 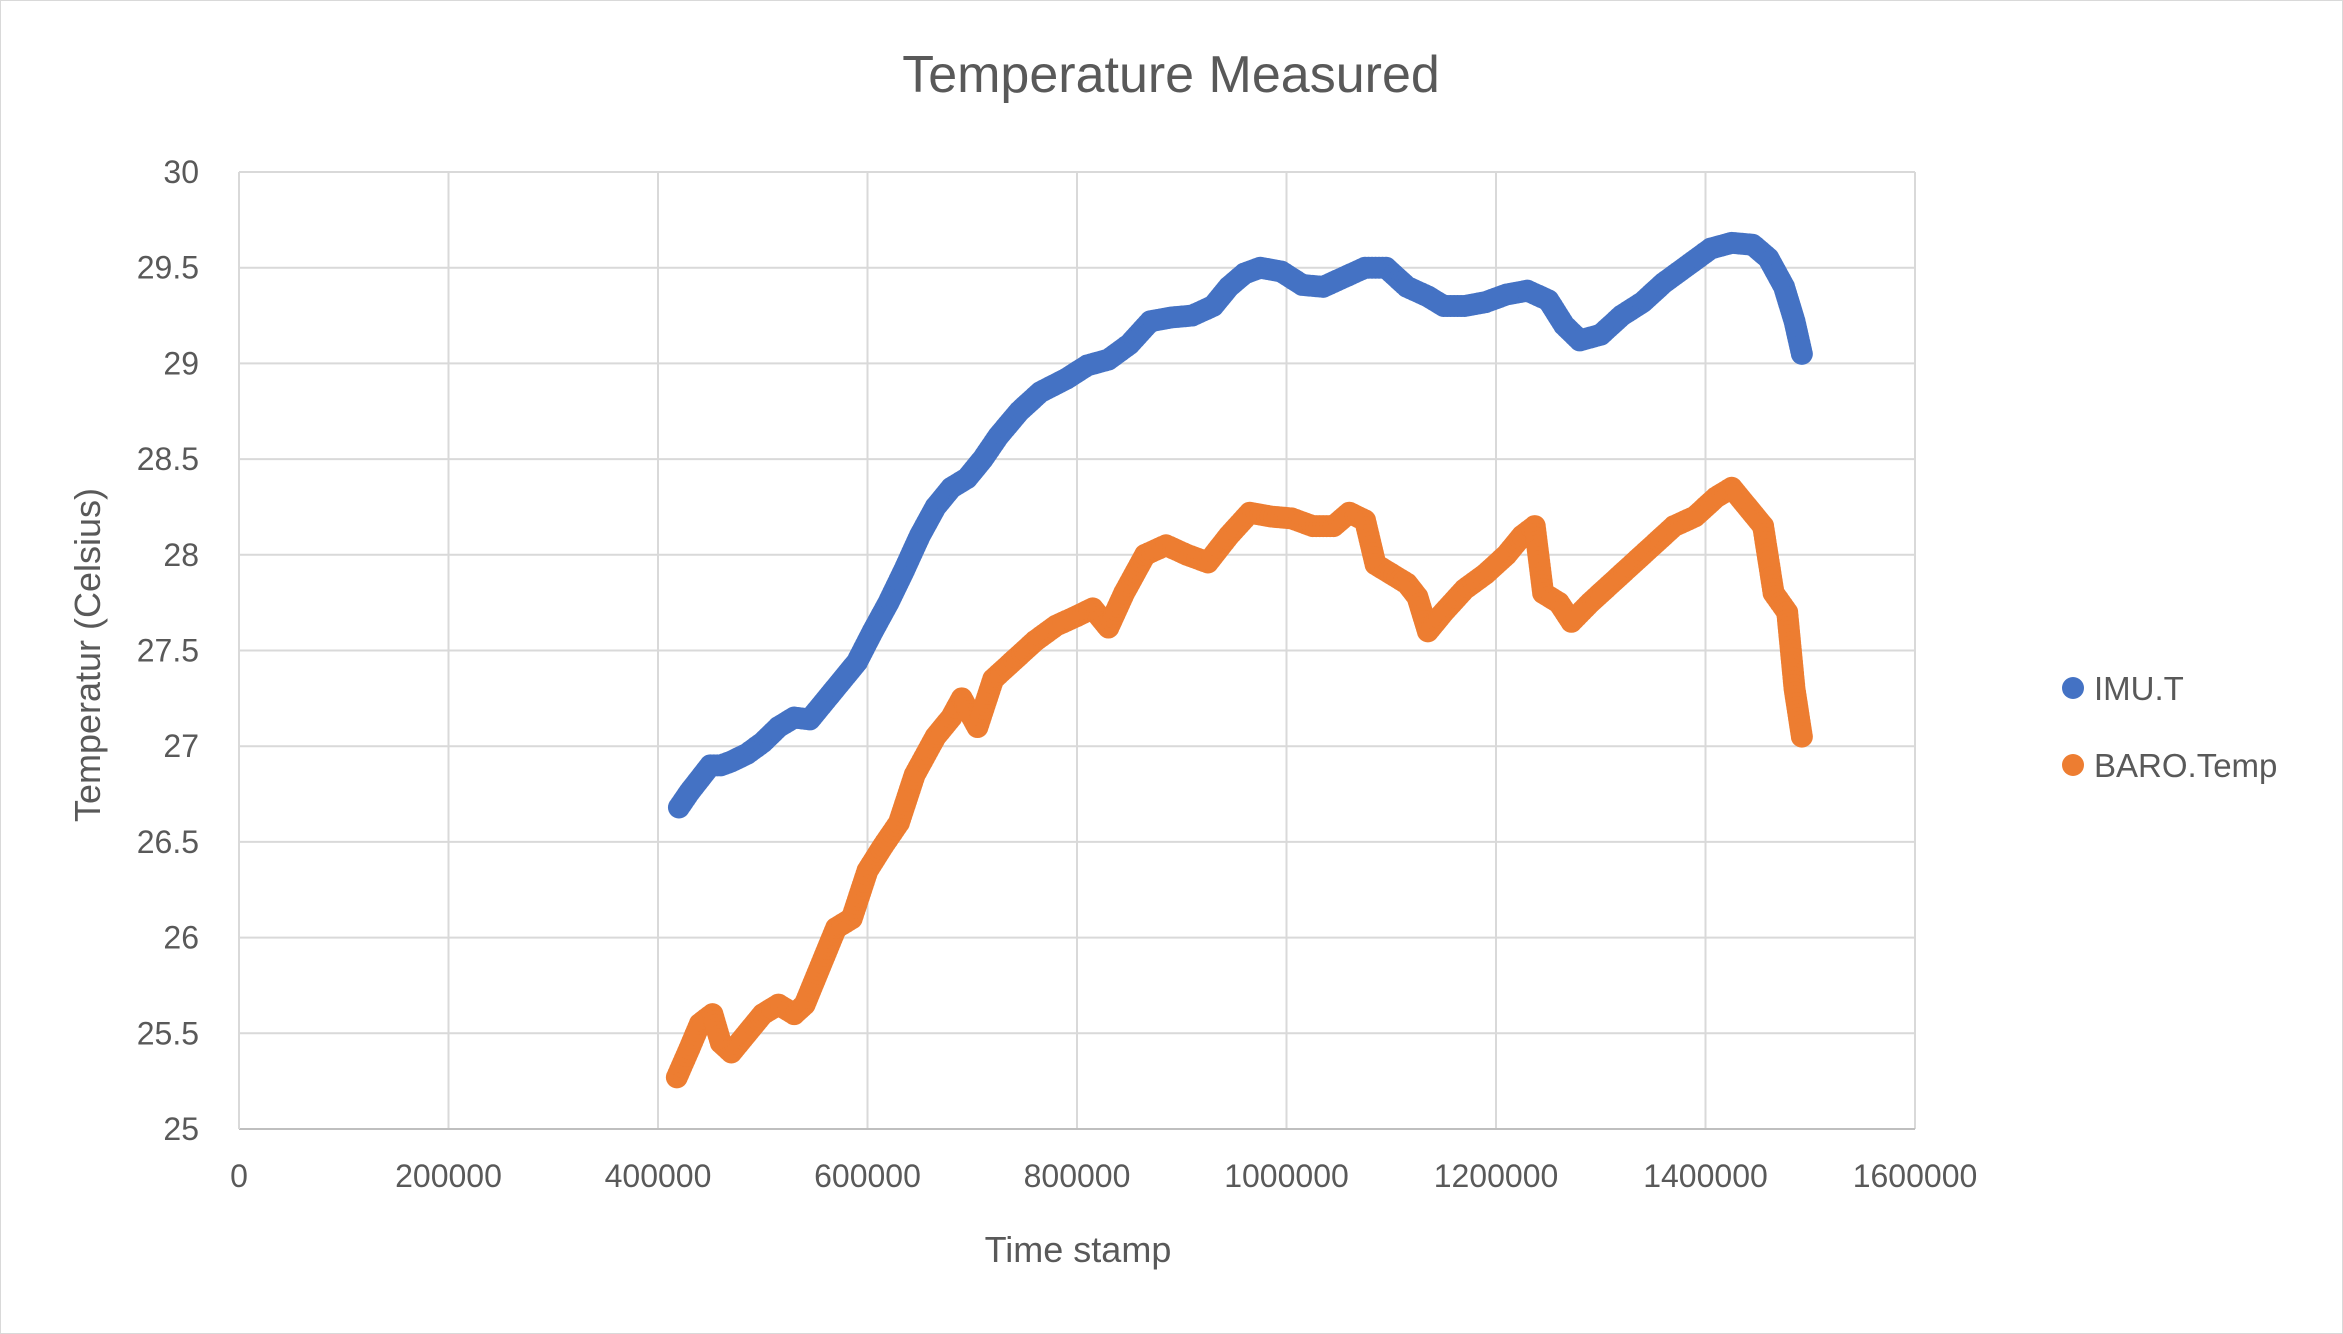 I want to click on y-tick-label: 29, so click(x=181, y=363).